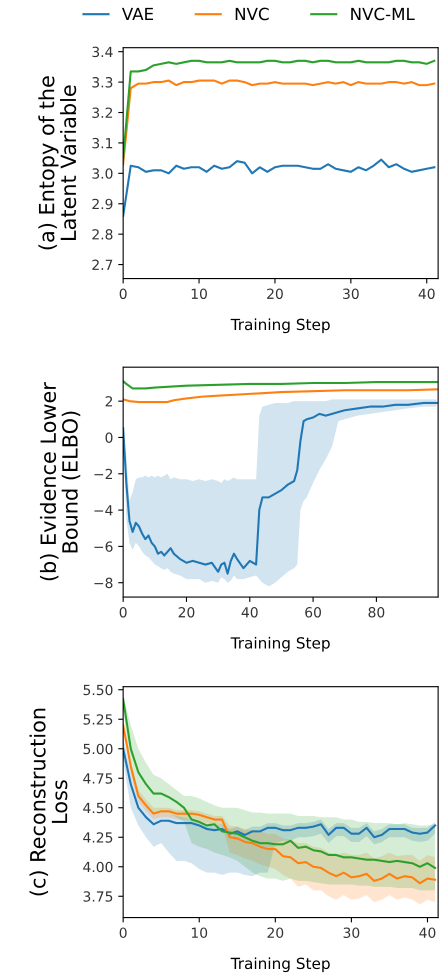 The width and height of the screenshot is (443, 974). What do you see at coordinates (48, 802) in the screenshot?
I see `y-axis-title: (c) Reconstruction Loss` at bounding box center [48, 802].